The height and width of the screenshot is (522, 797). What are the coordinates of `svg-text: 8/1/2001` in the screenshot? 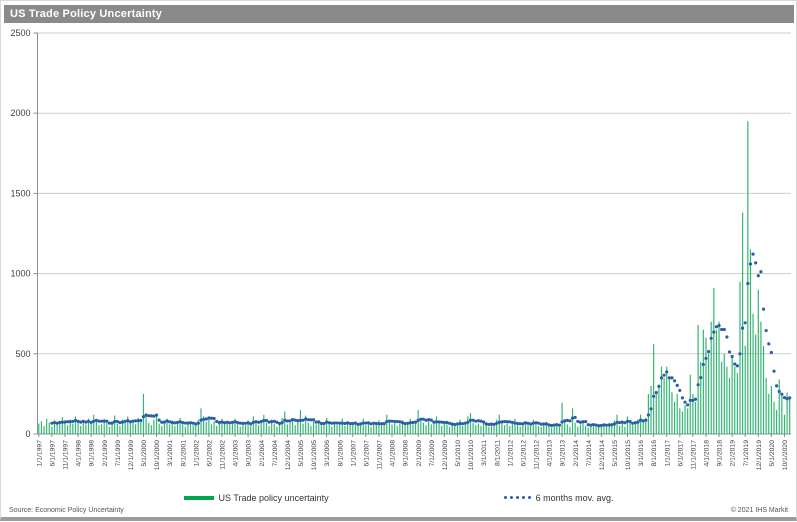 It's located at (183, 453).